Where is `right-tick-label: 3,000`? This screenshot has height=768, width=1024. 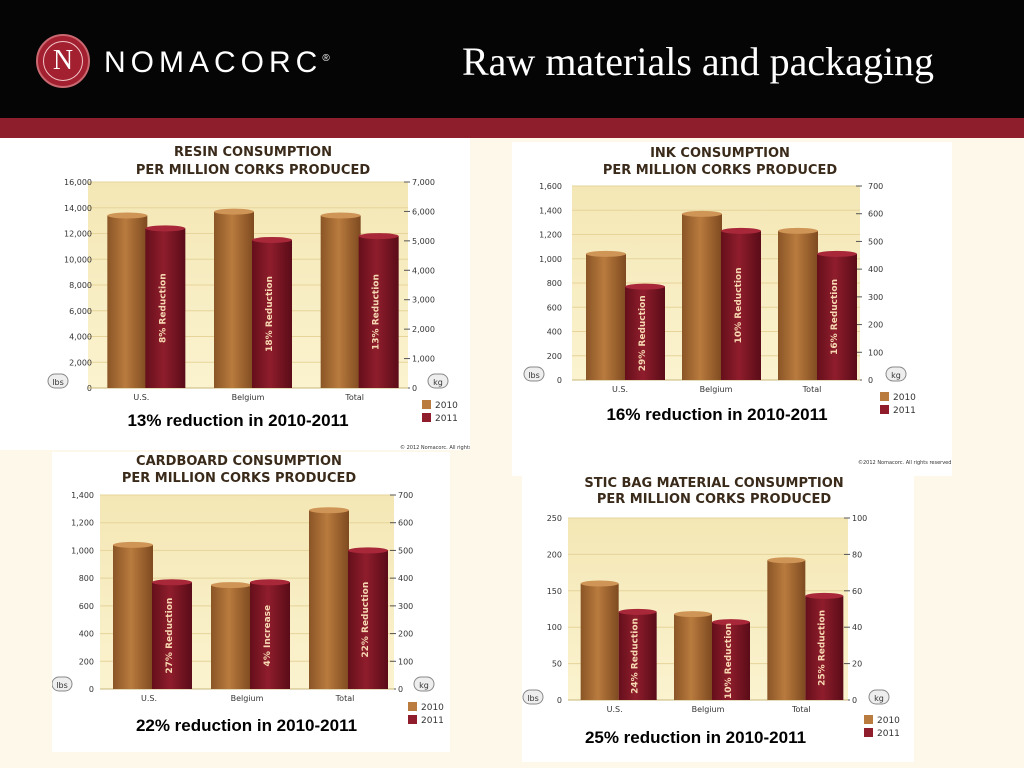
right-tick-label: 3,000 is located at coordinates (423, 300).